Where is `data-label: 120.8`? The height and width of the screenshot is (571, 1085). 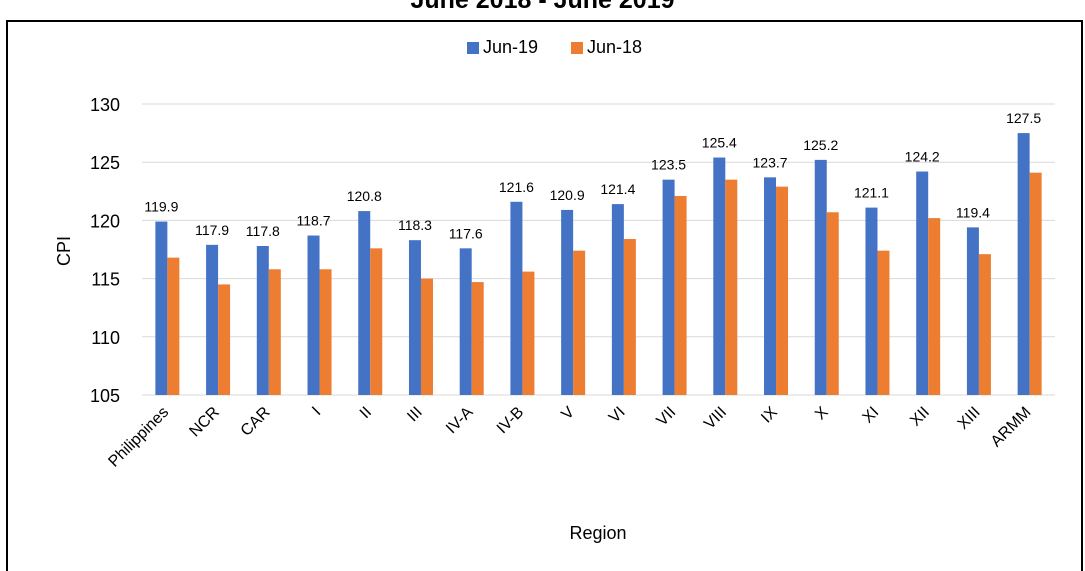
data-label: 120.8 is located at coordinates (364, 196).